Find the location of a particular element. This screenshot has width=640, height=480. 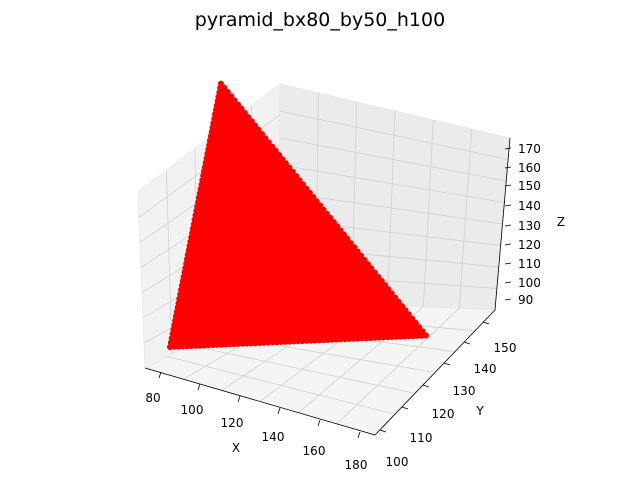

y-tick-label: 130 is located at coordinates (464, 391).